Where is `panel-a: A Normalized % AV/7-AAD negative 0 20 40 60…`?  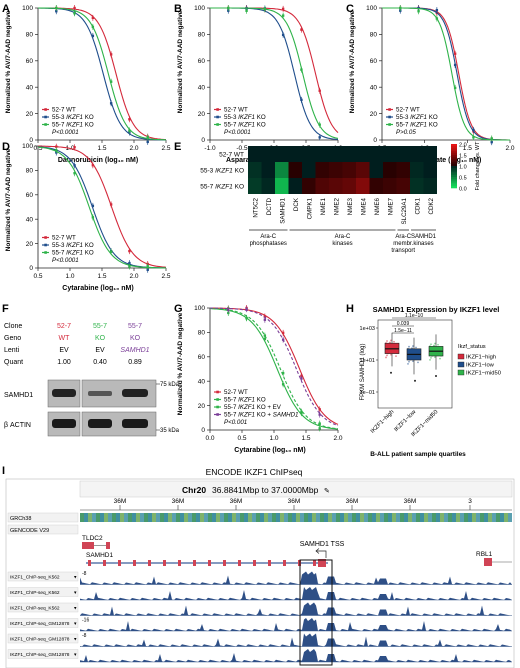 panel-a: A Normalized % AV/7-AAD negative 0 20 40 60… is located at coordinates (86, 83).